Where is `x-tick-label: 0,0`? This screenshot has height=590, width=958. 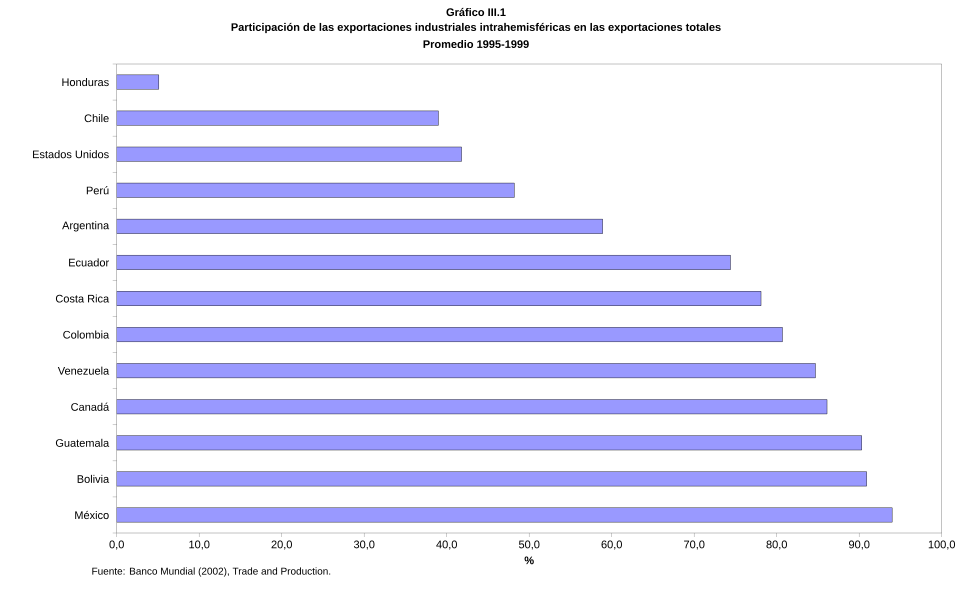 x-tick-label: 0,0 is located at coordinates (116, 545).